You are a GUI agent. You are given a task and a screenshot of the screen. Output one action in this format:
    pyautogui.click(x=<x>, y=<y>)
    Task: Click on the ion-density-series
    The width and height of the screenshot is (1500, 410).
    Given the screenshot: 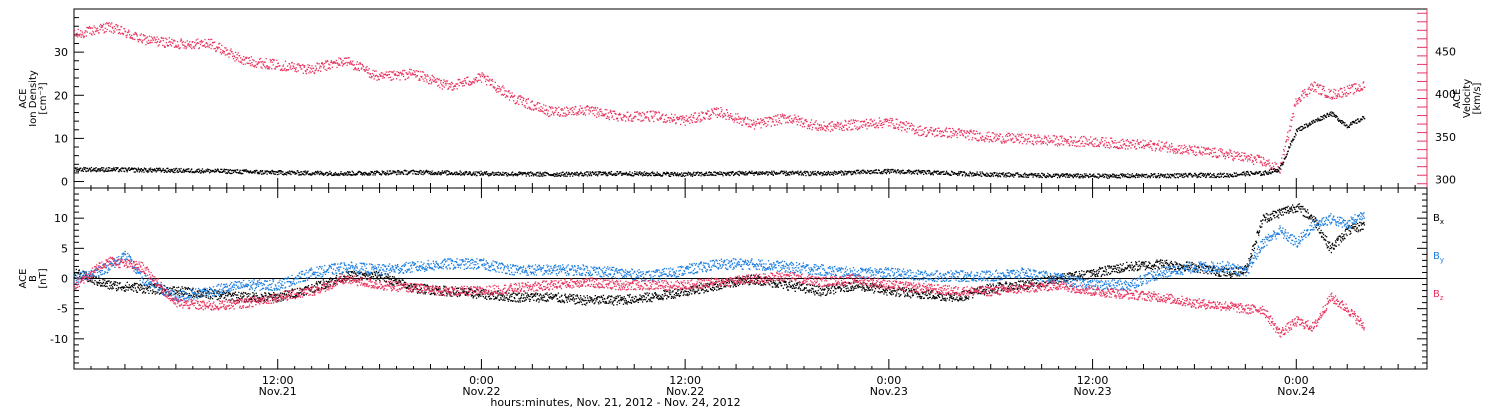 What is the action you would take?
    pyautogui.click(x=720, y=145)
    